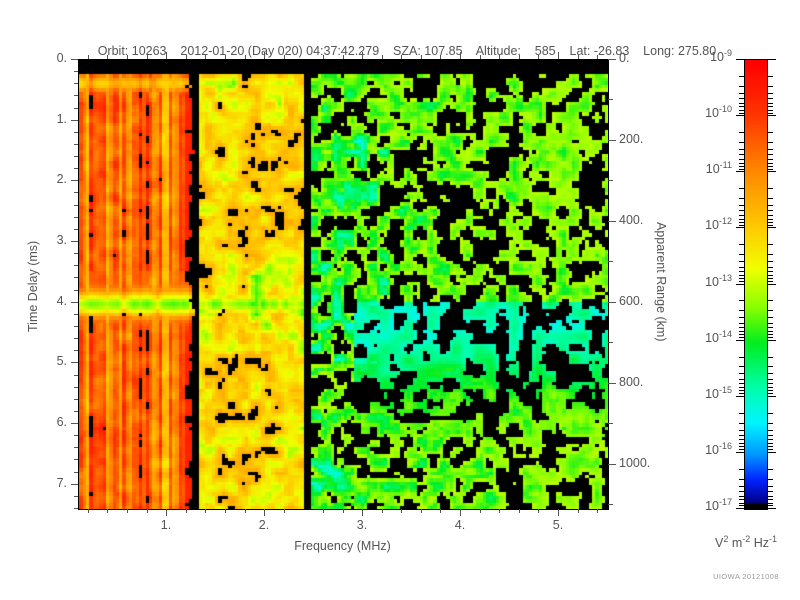  Describe the element at coordinates (718, 111) in the screenshot. I see `colorbar-tick-label: 10-10` at that location.